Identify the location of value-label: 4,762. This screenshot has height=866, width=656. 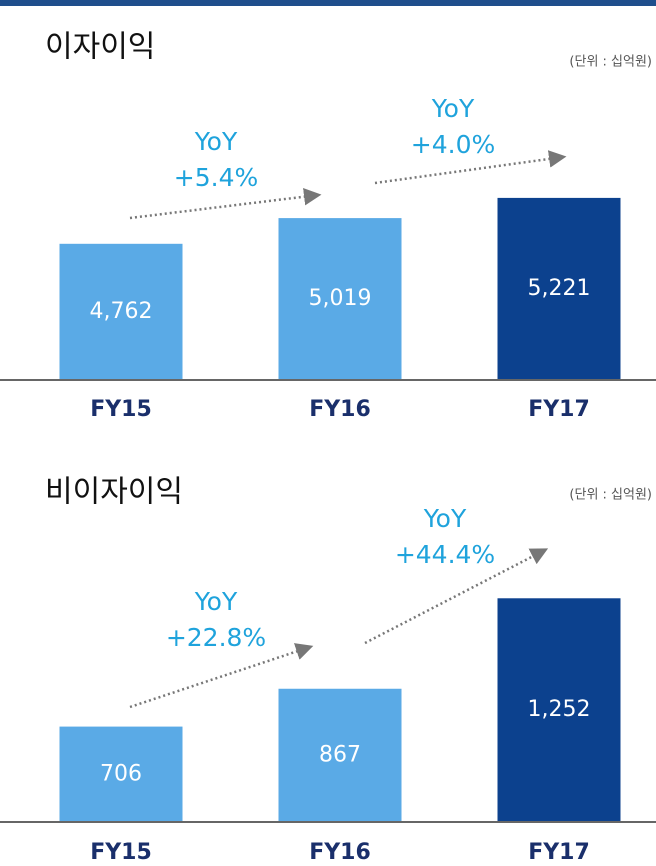
(121, 311).